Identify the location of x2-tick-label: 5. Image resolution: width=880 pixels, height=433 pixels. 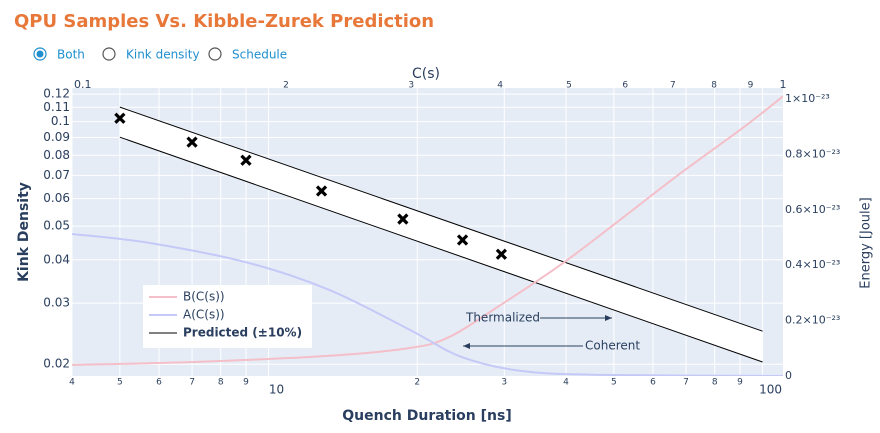
(569, 86).